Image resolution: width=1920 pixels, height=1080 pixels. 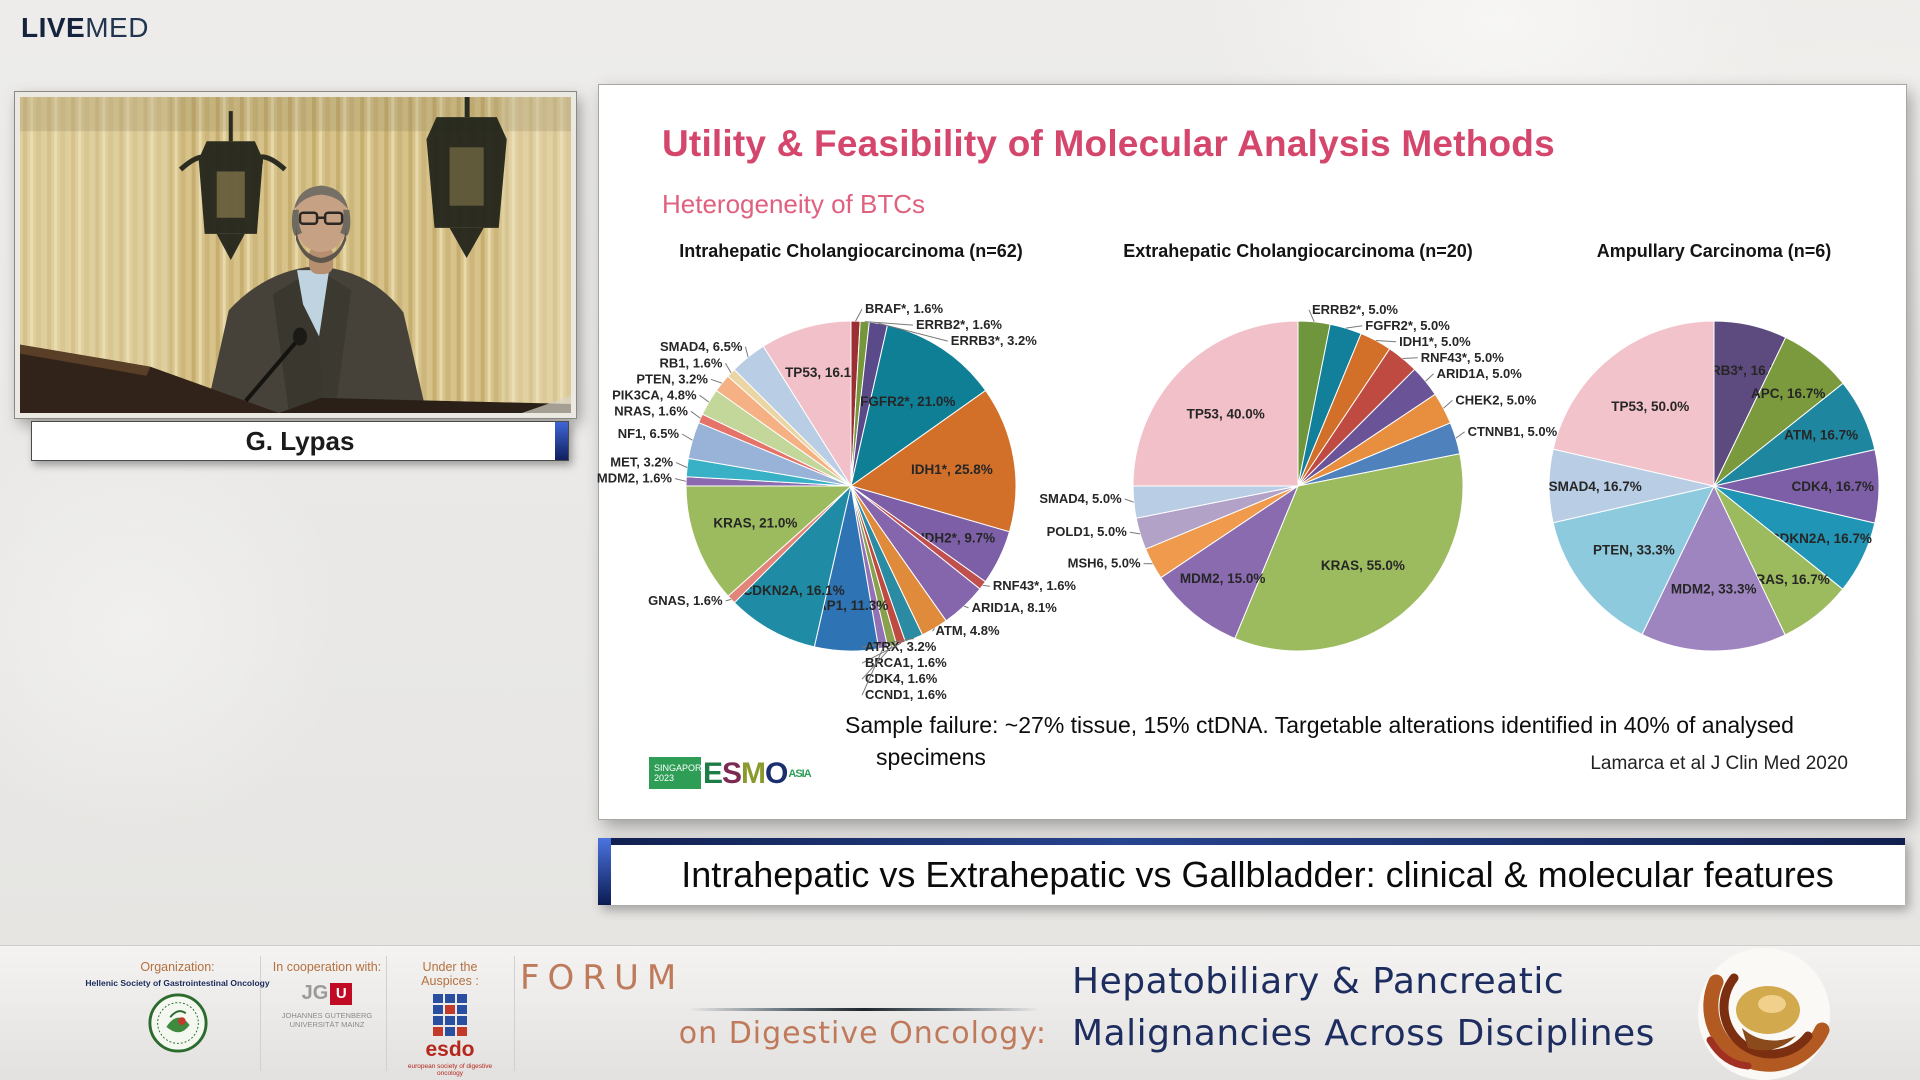 I want to click on pie-label-ATRX: ATRX, 3.2%, so click(x=901, y=646).